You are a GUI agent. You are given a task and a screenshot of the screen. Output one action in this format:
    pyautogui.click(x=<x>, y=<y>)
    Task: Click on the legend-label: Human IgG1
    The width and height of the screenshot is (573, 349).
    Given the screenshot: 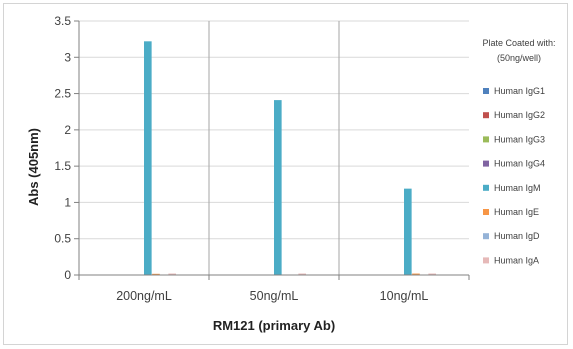 What is the action you would take?
    pyautogui.click(x=519, y=91)
    